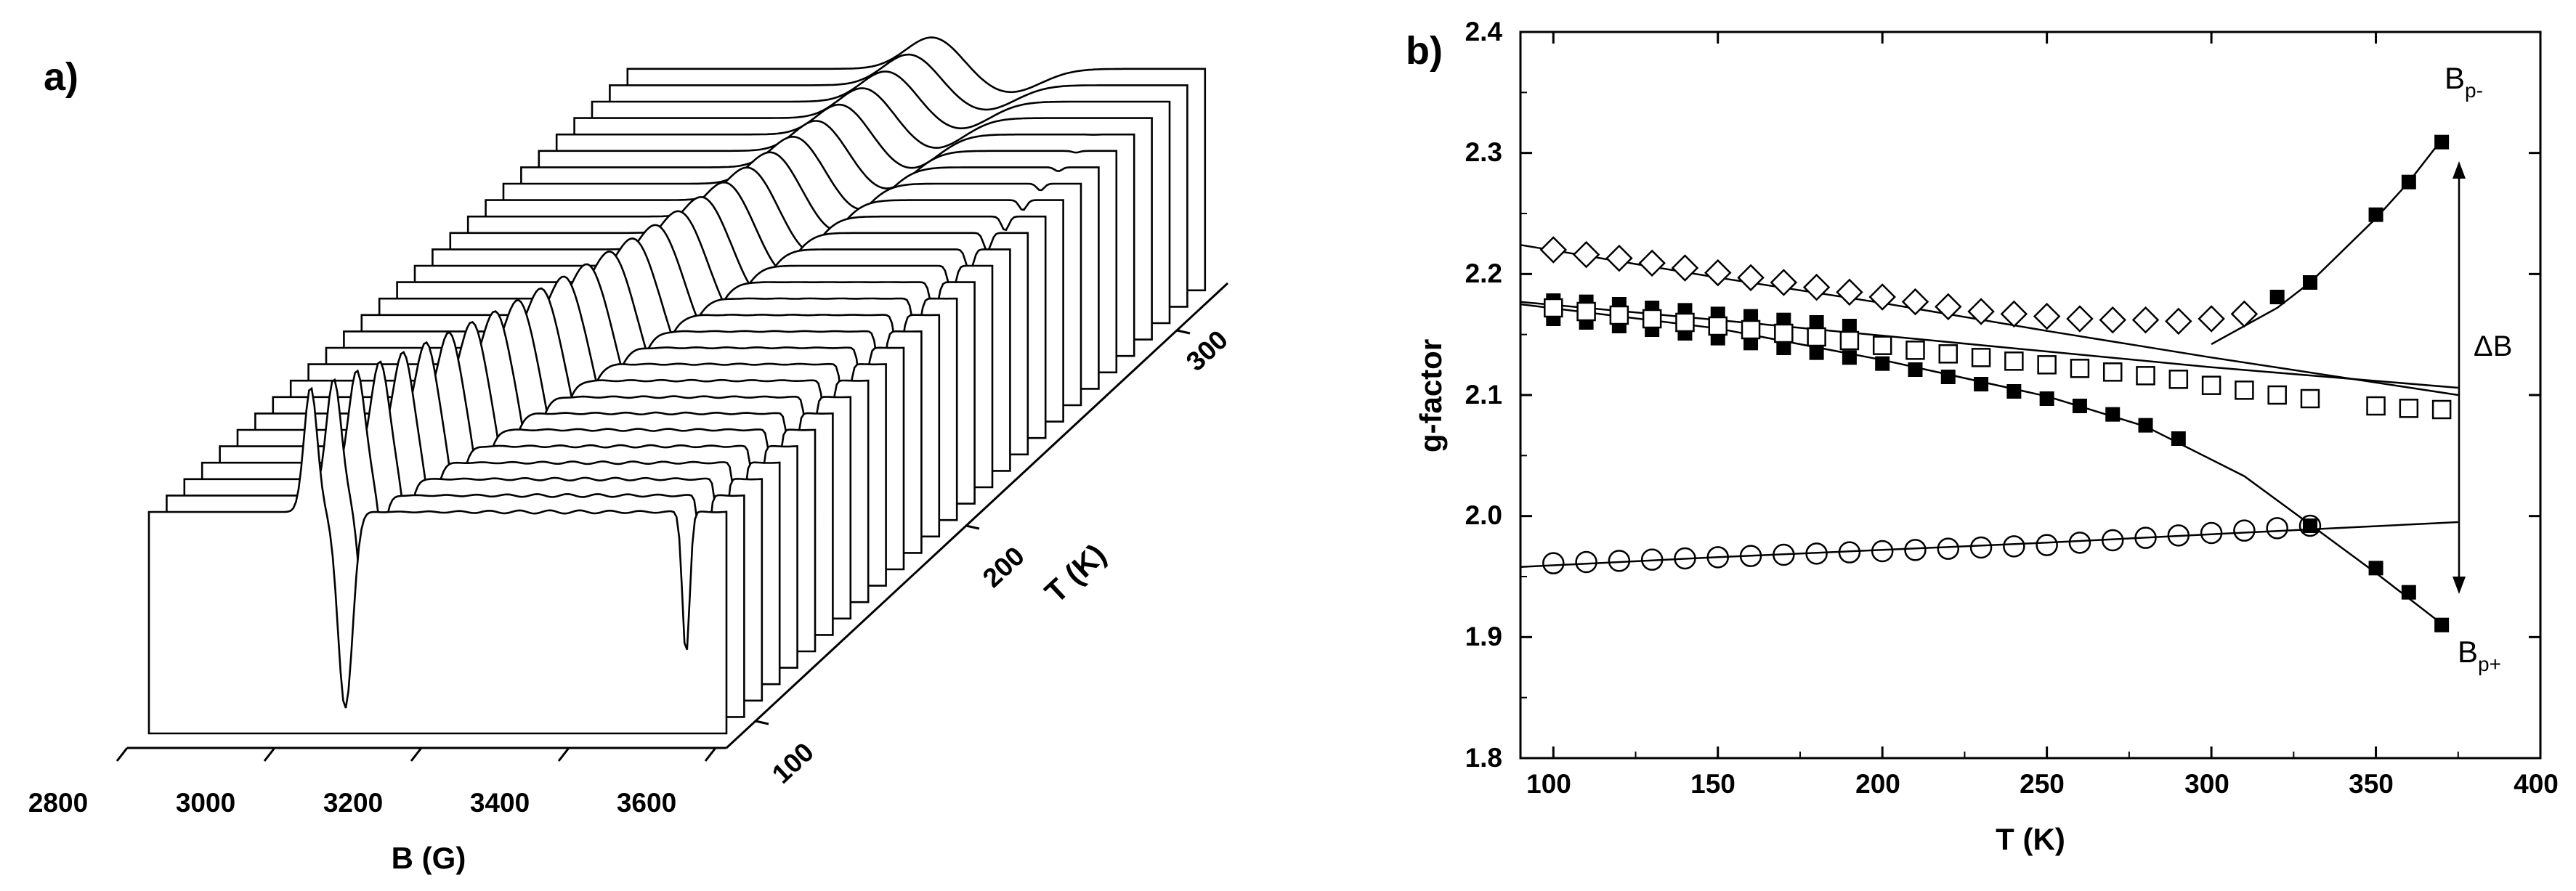  I want to click on panel-a-label: a), so click(61, 77).